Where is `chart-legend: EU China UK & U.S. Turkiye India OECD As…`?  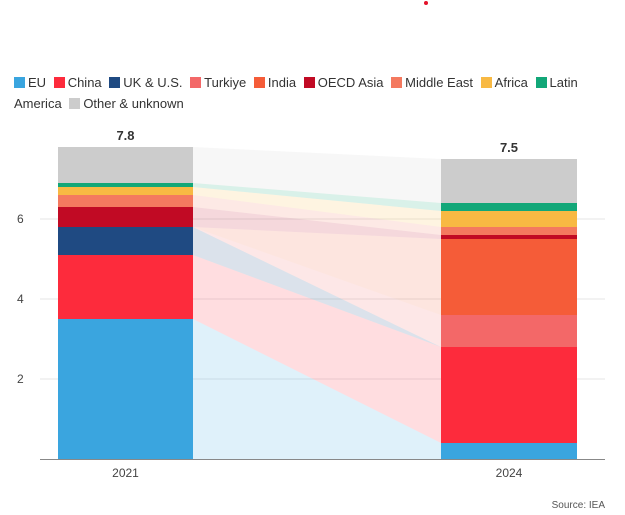 chart-legend: EU China UK & U.S. Turkiye India OECD As… is located at coordinates (314, 93).